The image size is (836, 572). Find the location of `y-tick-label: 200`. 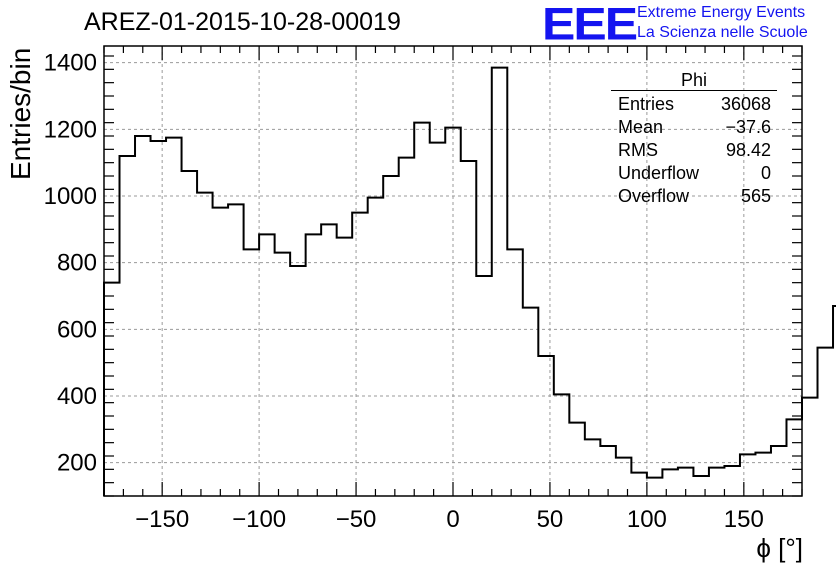

y-tick-label: 200 is located at coordinates (77, 463).